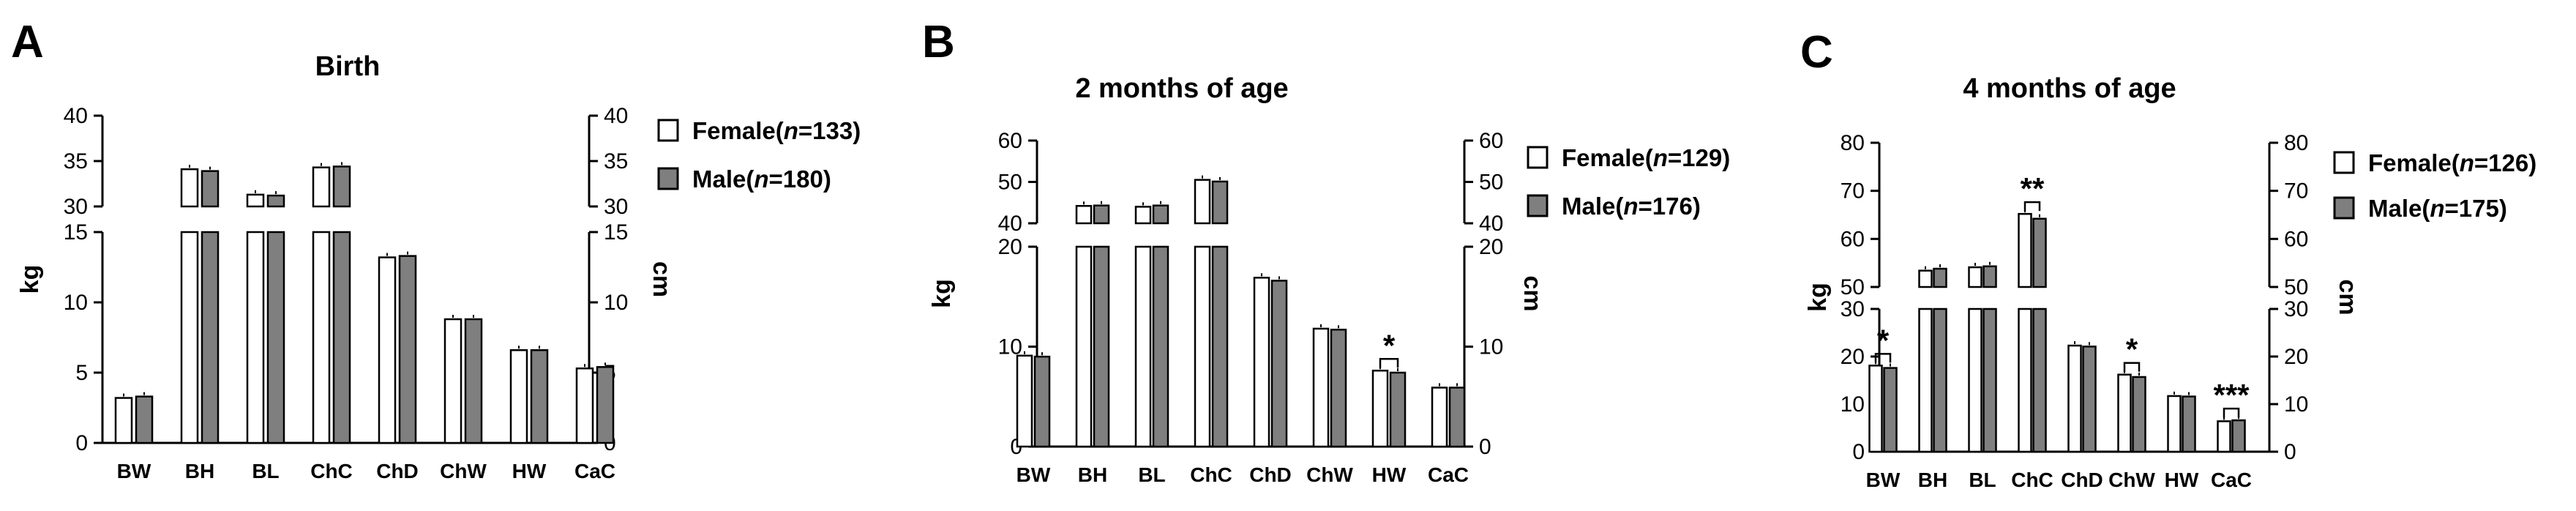 This screenshot has width=2576, height=511. I want to click on legend-label-male: Male(n=180), so click(761, 179).